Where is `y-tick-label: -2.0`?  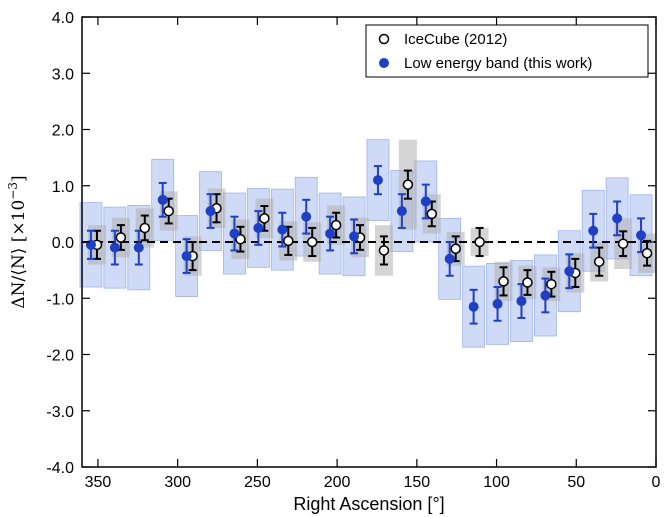
y-tick-label: -2.0 is located at coordinates (60, 356).